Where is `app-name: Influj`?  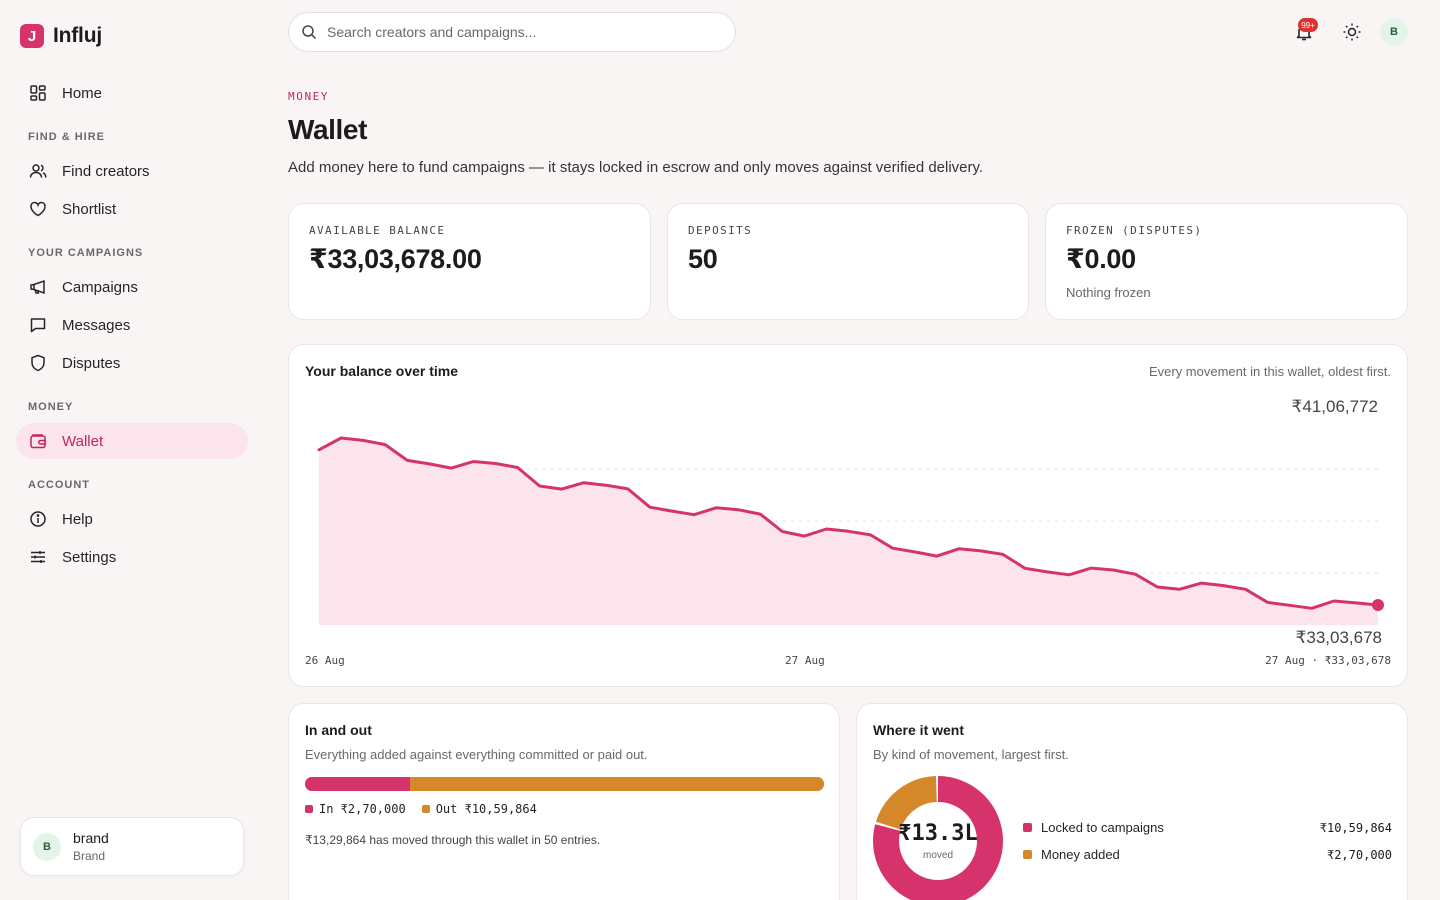 app-name: Influj is located at coordinates (77, 35).